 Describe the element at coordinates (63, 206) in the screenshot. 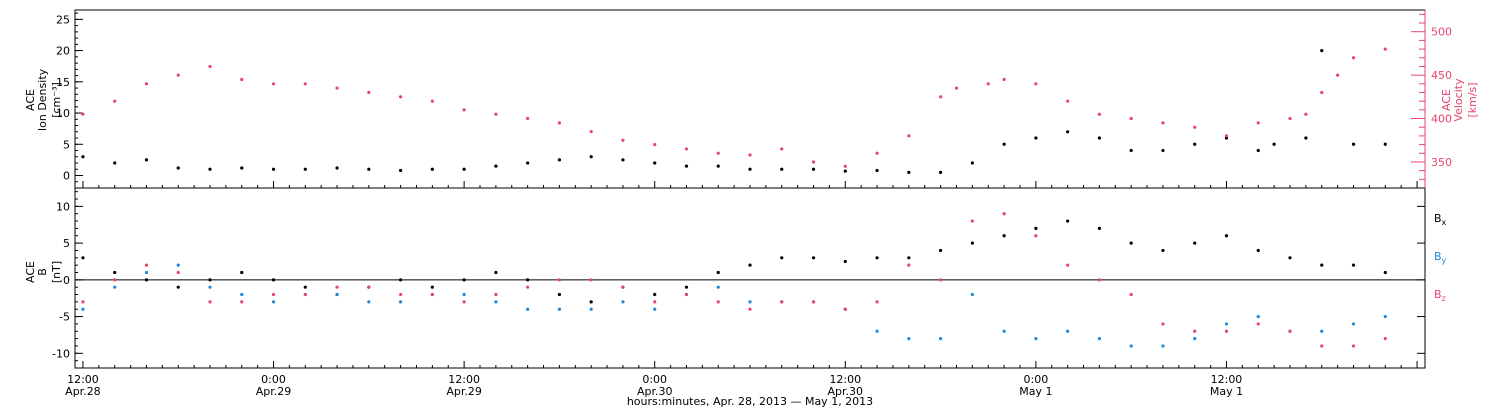

I see `bottom-y-tick-label: 10` at that location.